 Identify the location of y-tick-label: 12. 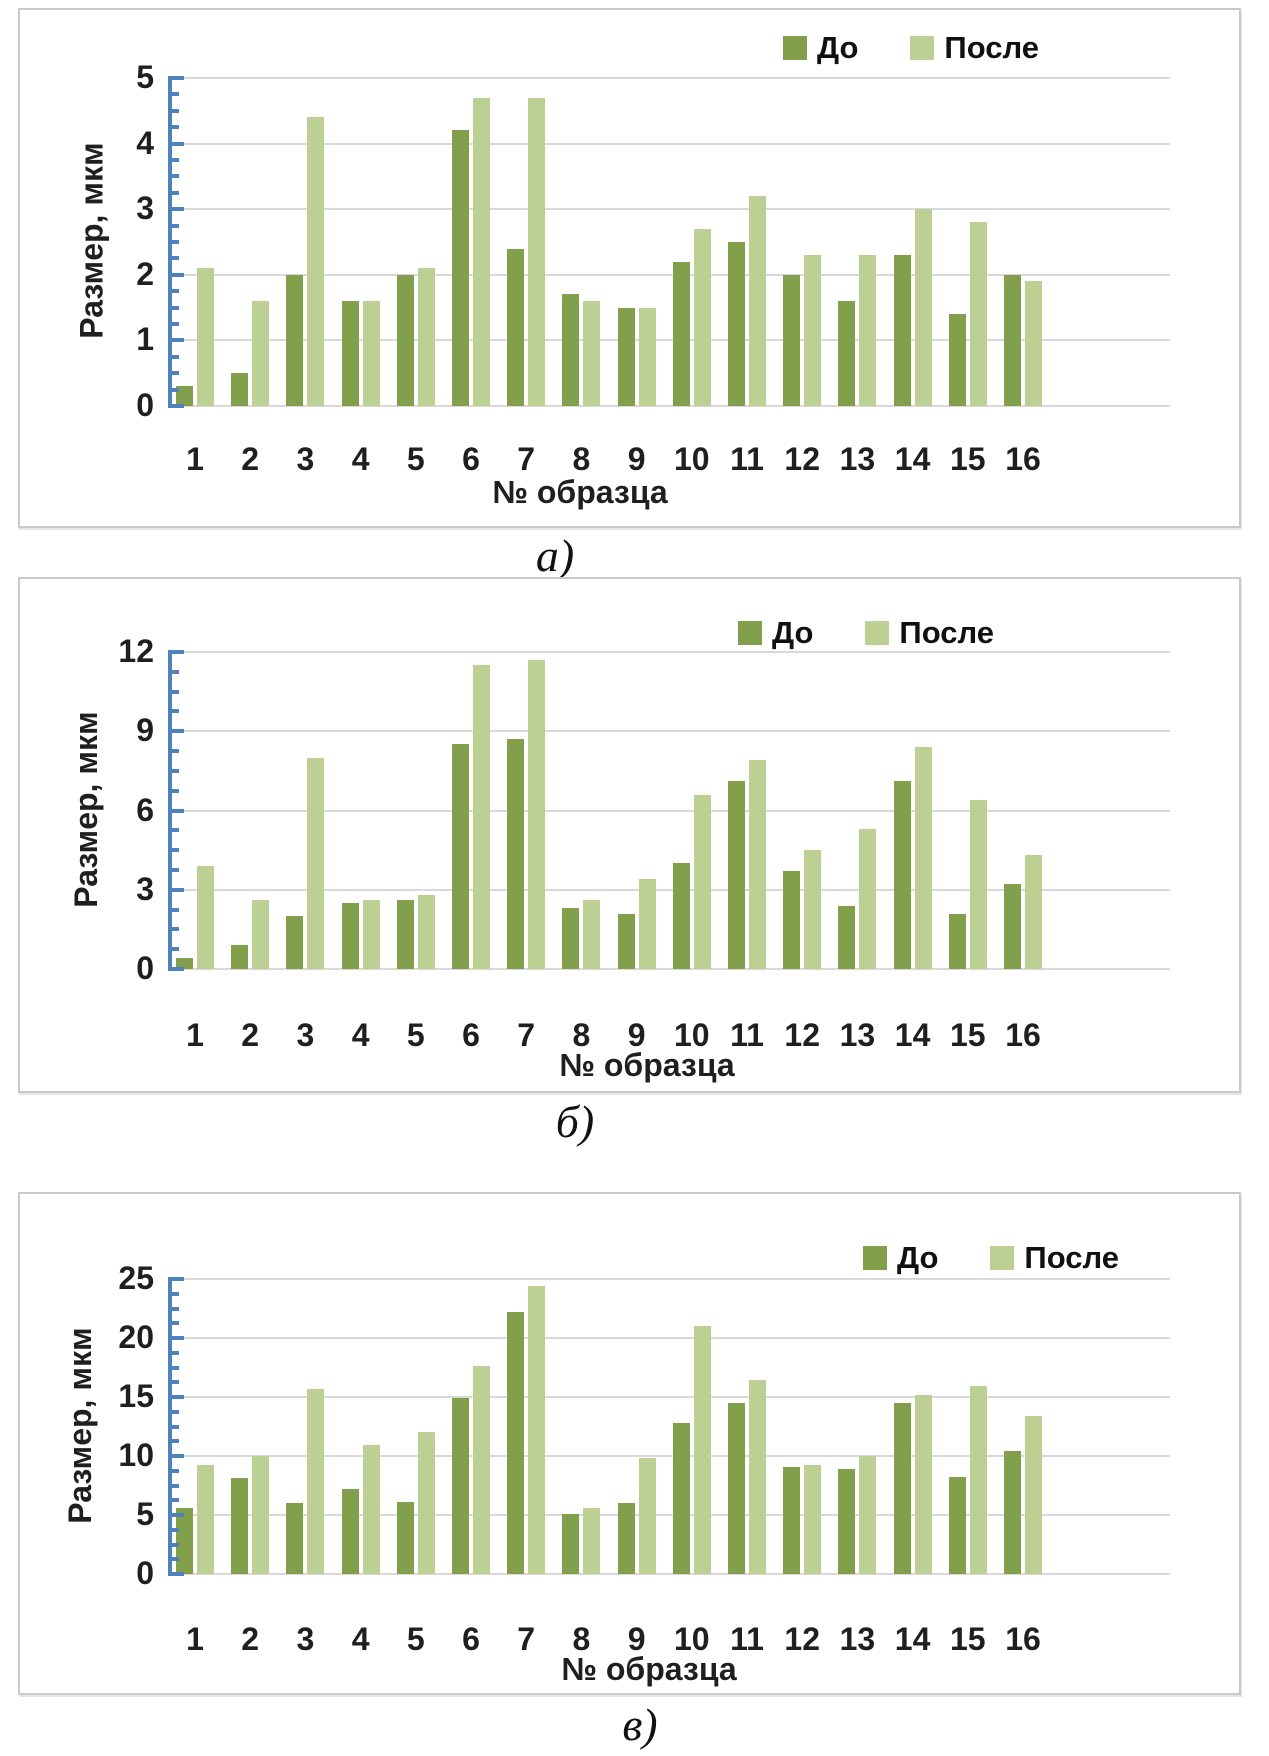
(136, 651).